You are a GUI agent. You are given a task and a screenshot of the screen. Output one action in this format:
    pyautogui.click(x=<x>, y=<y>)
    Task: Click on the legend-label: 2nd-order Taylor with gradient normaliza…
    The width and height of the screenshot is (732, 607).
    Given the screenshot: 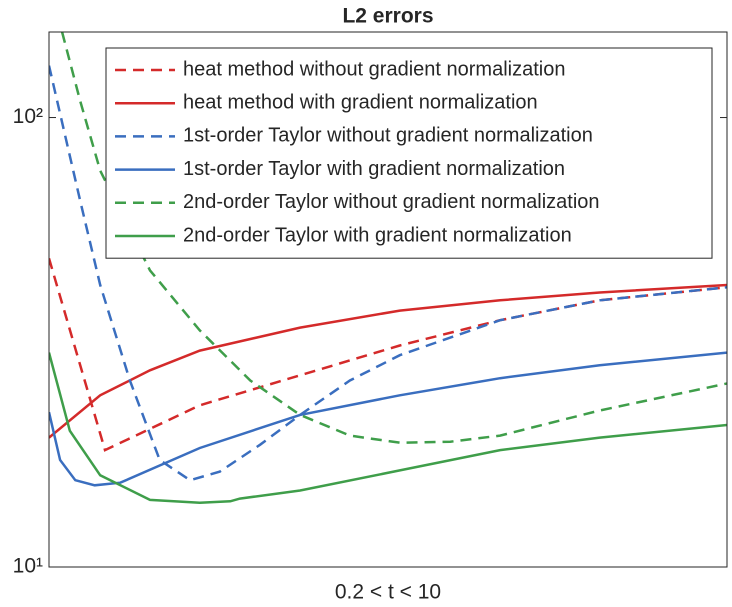 What is the action you would take?
    pyautogui.click(x=377, y=235)
    